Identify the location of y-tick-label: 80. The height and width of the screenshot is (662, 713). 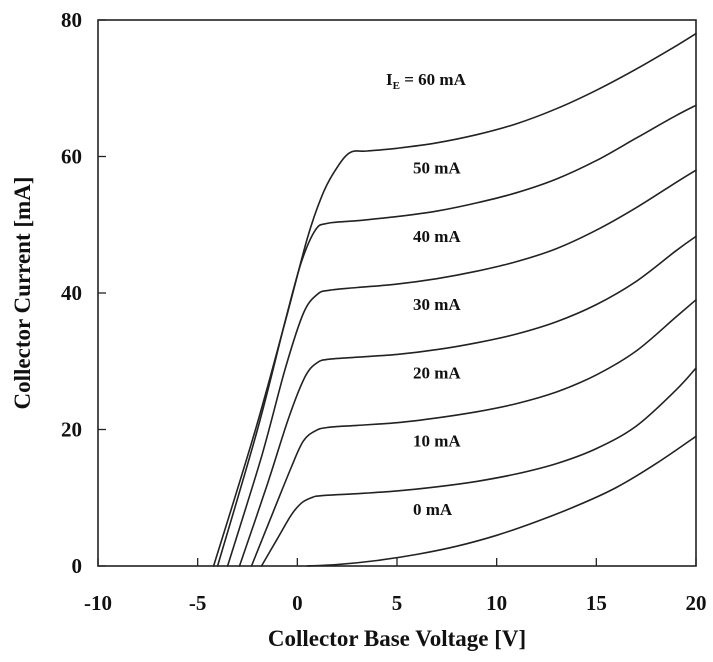
(71, 20).